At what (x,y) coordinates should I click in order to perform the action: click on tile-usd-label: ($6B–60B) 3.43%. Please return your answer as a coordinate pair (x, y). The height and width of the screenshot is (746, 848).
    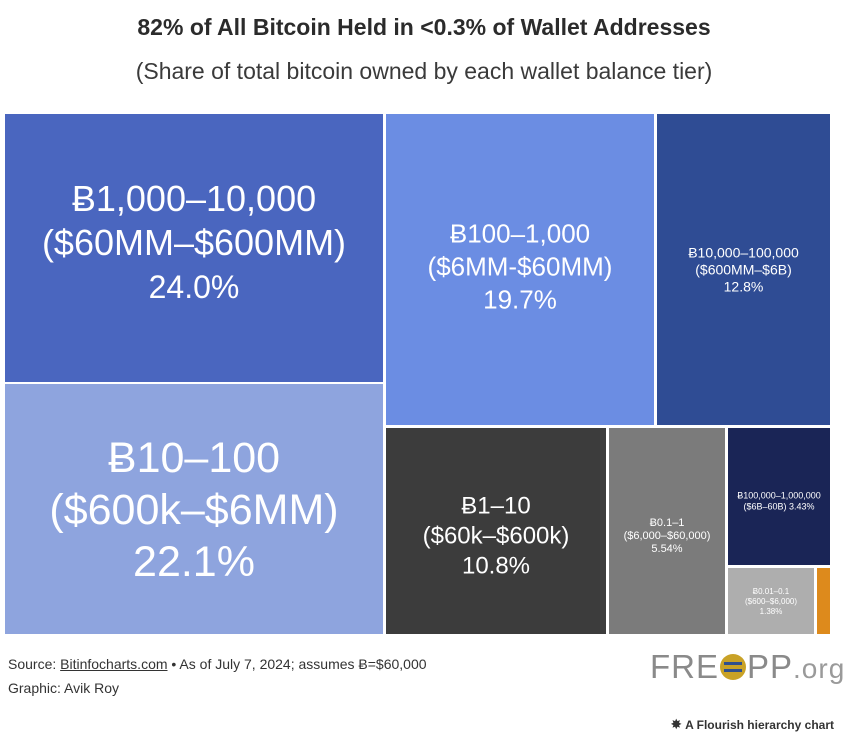
    Looking at the image, I should click on (778, 506).